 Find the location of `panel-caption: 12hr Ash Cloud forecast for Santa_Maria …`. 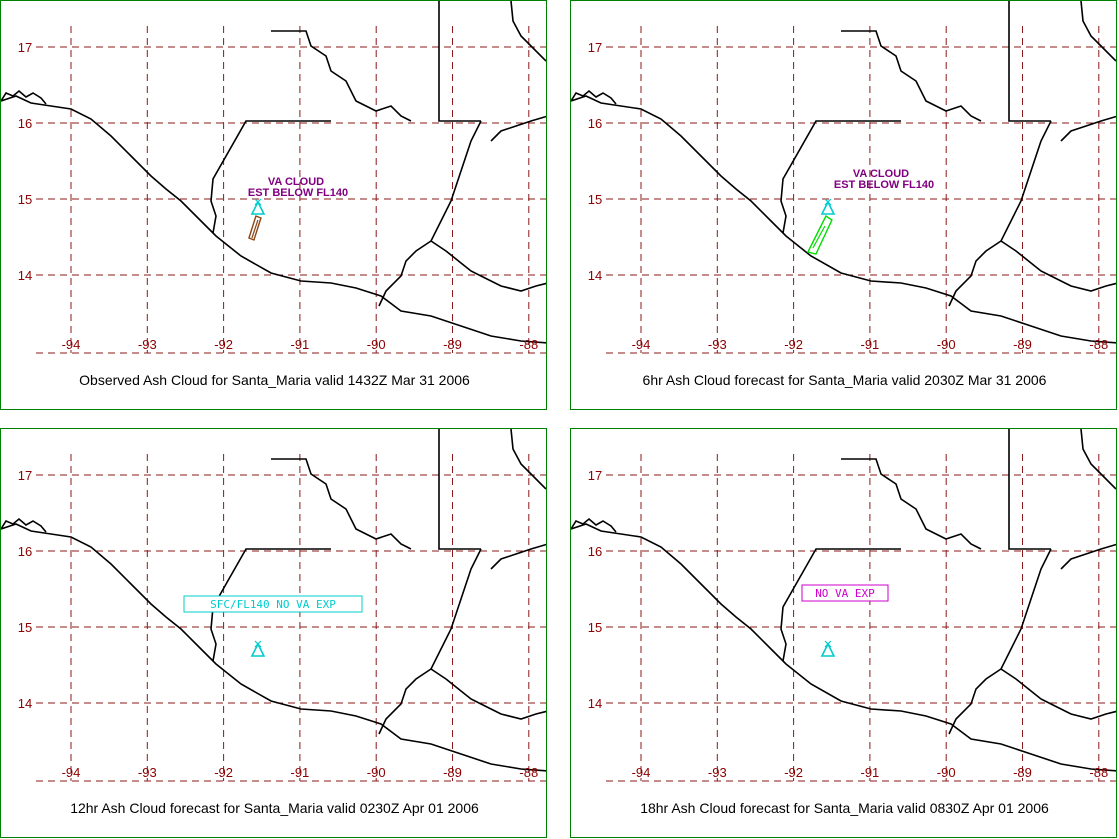

panel-caption: 12hr Ash Cloud forecast for Santa_Maria … is located at coordinates (274, 808).